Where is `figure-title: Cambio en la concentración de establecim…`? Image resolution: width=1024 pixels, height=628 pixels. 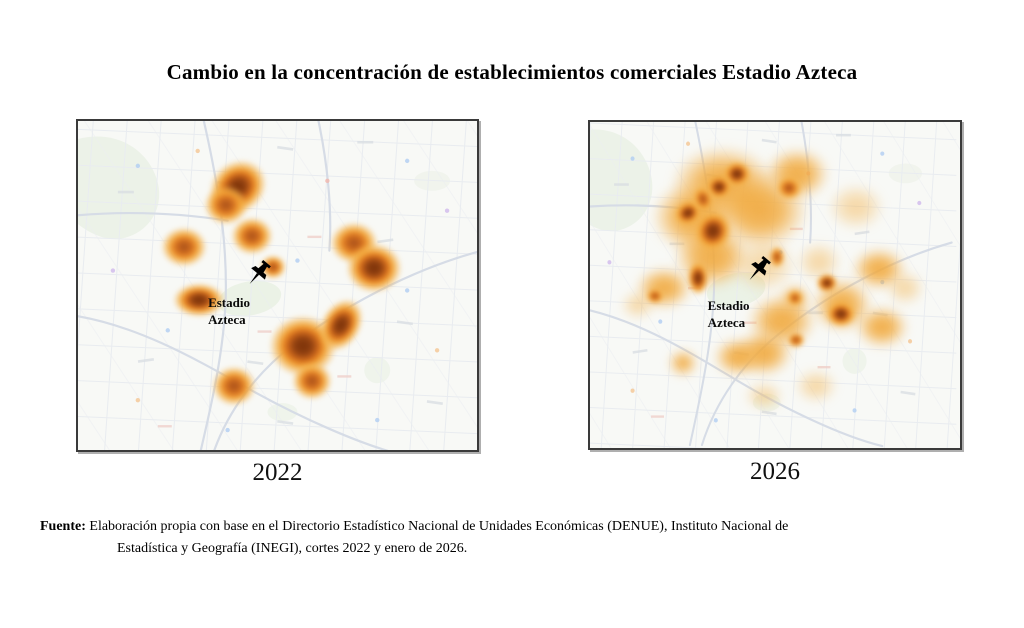 figure-title: Cambio en la concentración de establecim… is located at coordinates (512, 72).